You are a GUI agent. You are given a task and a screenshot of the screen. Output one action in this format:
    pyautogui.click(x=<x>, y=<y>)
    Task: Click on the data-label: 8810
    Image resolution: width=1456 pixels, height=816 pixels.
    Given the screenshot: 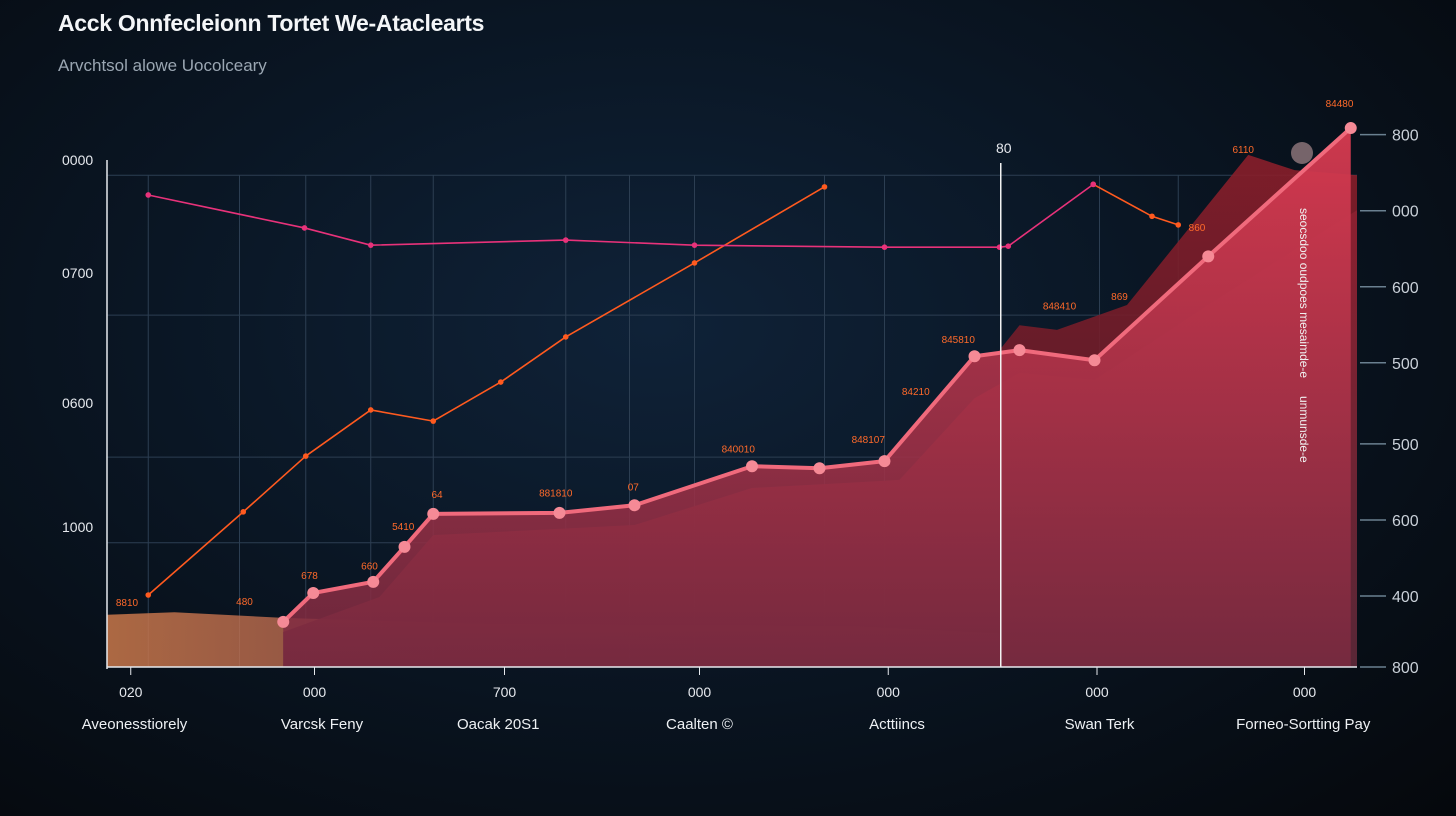 What is the action you would take?
    pyautogui.click(x=127, y=603)
    